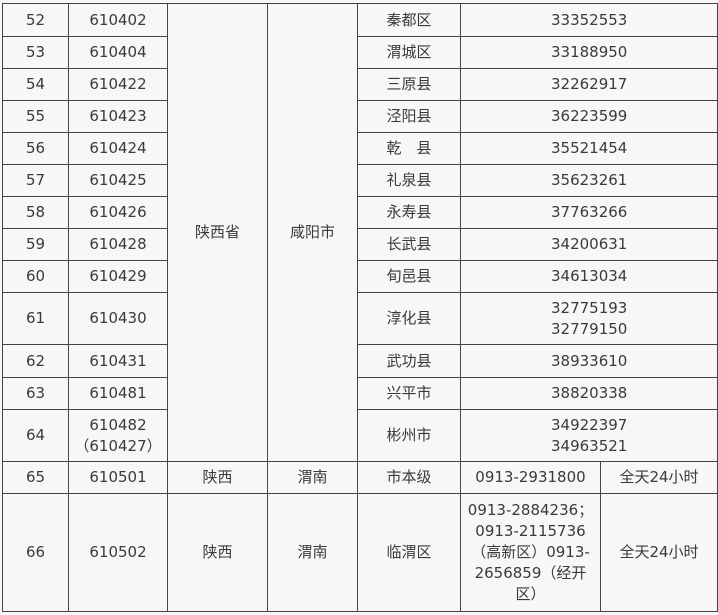 This screenshot has height=615, width=718. Describe the element at coordinates (35, 318) in the screenshot. I see `row-number: 61` at that location.